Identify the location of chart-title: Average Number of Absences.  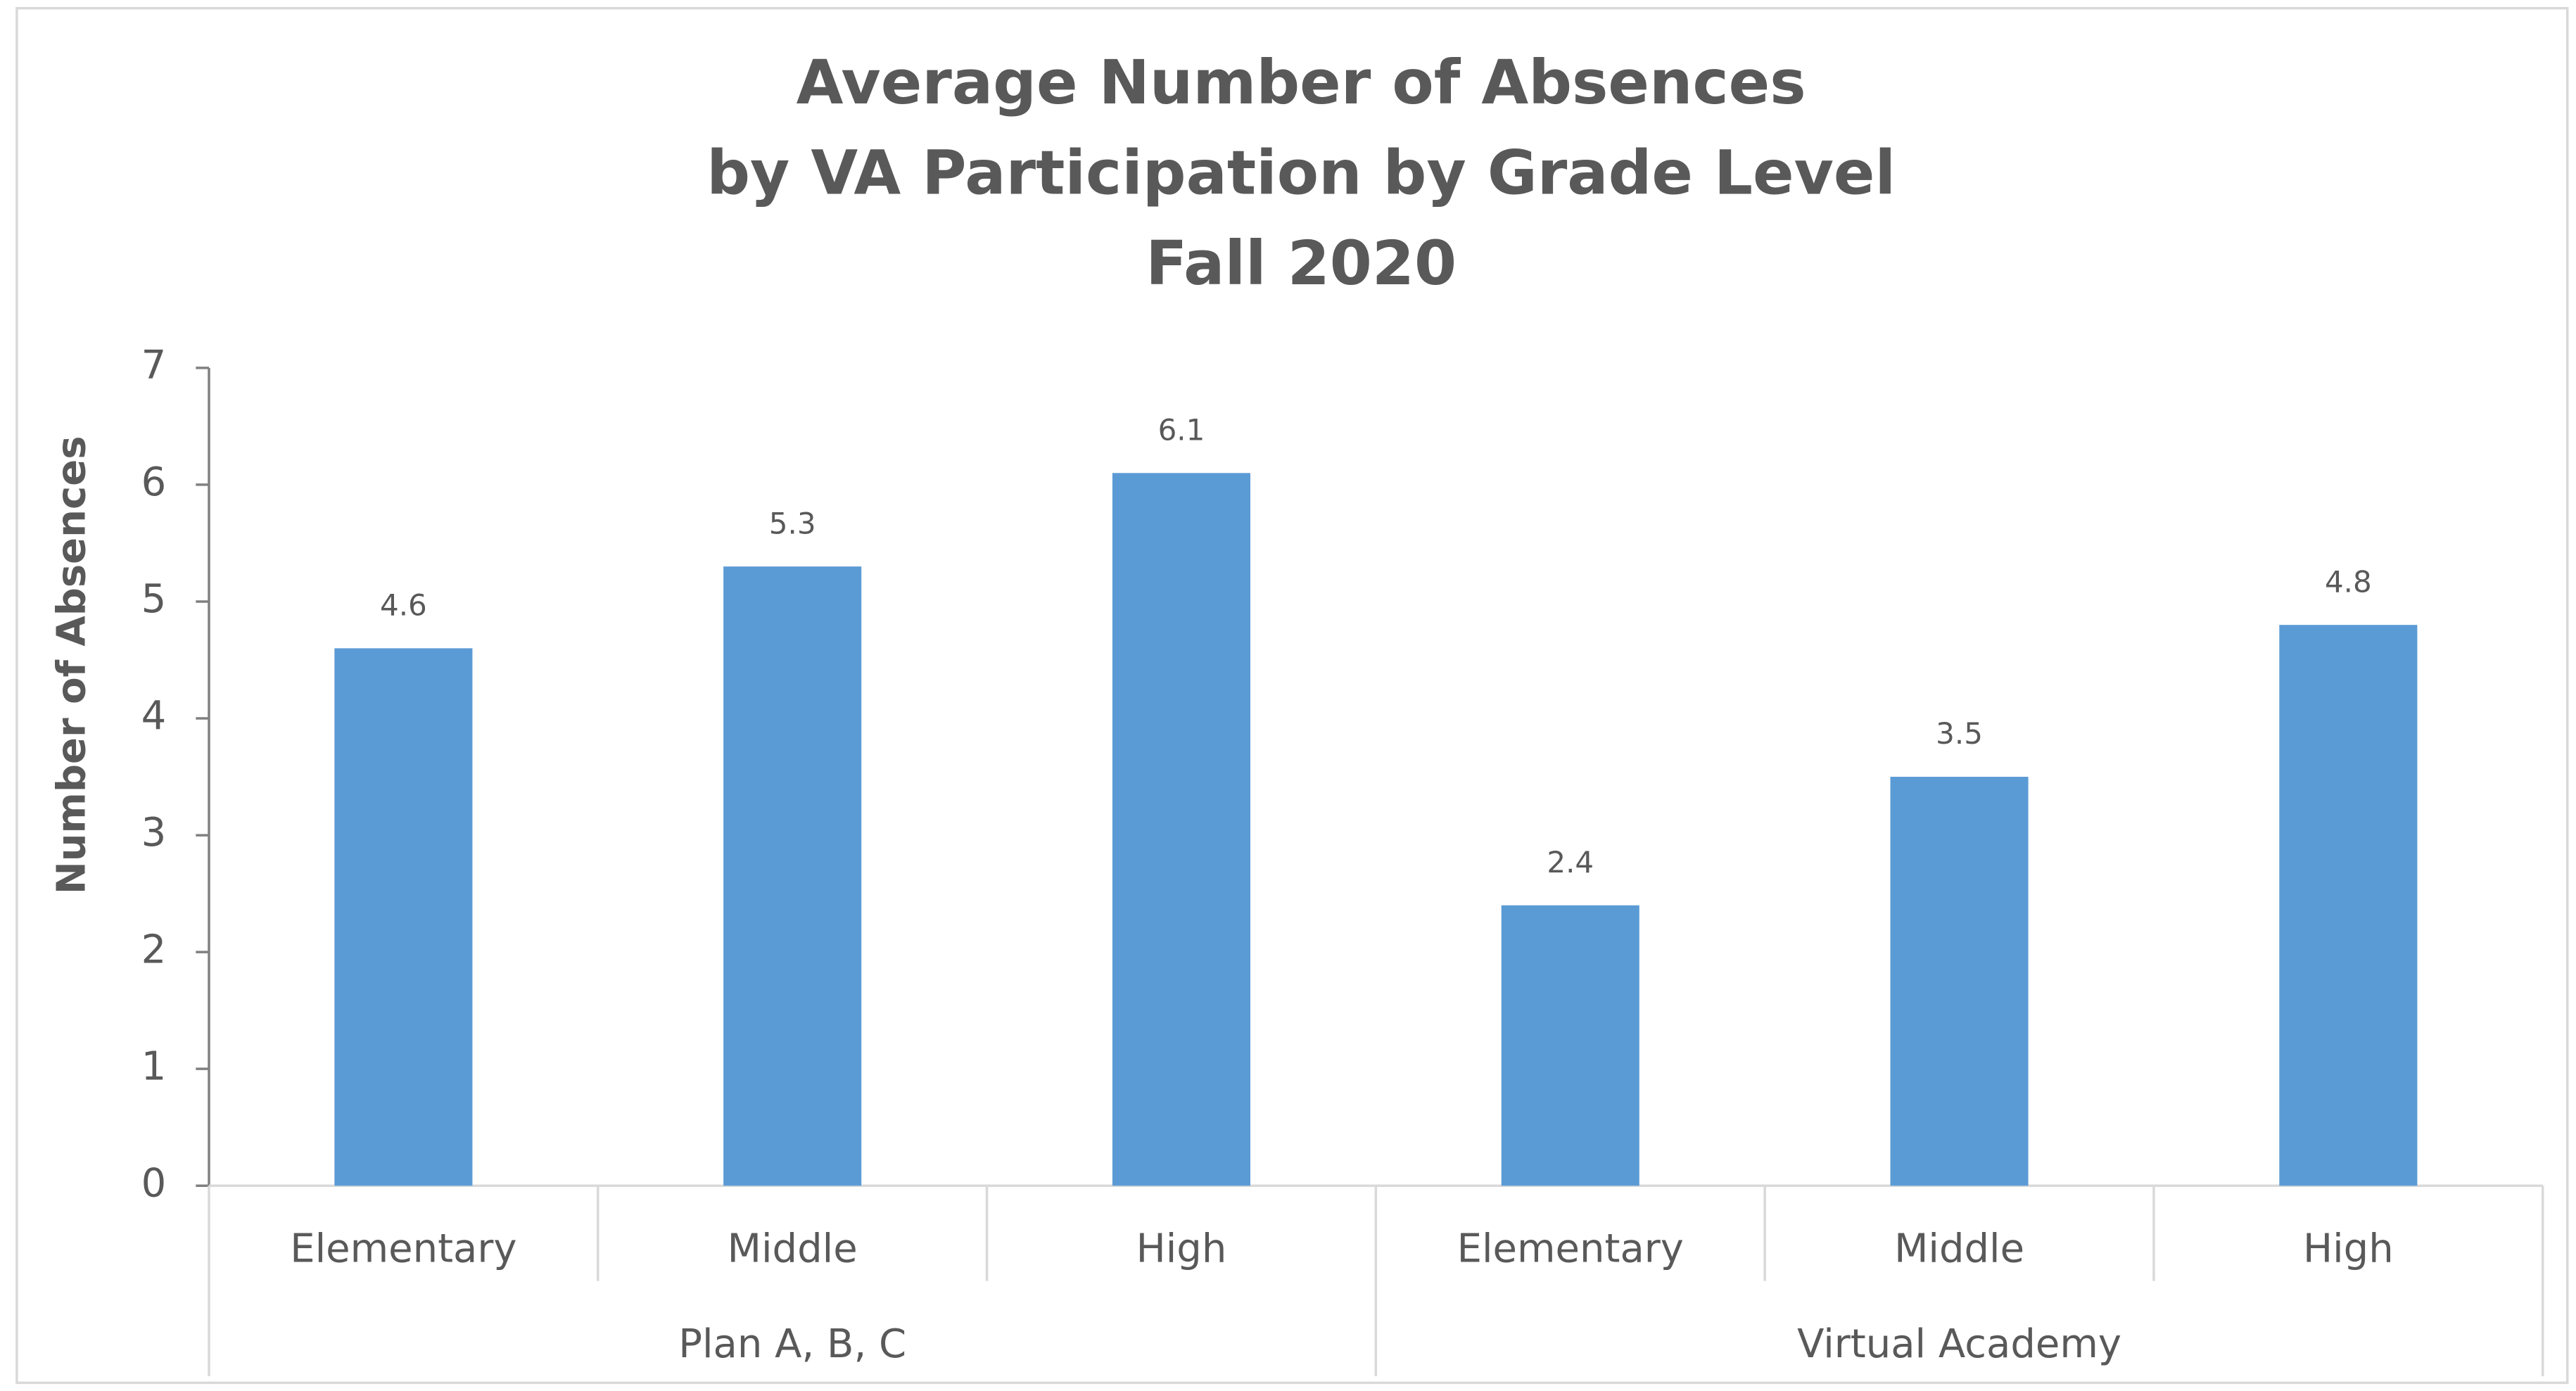
(1301, 83).